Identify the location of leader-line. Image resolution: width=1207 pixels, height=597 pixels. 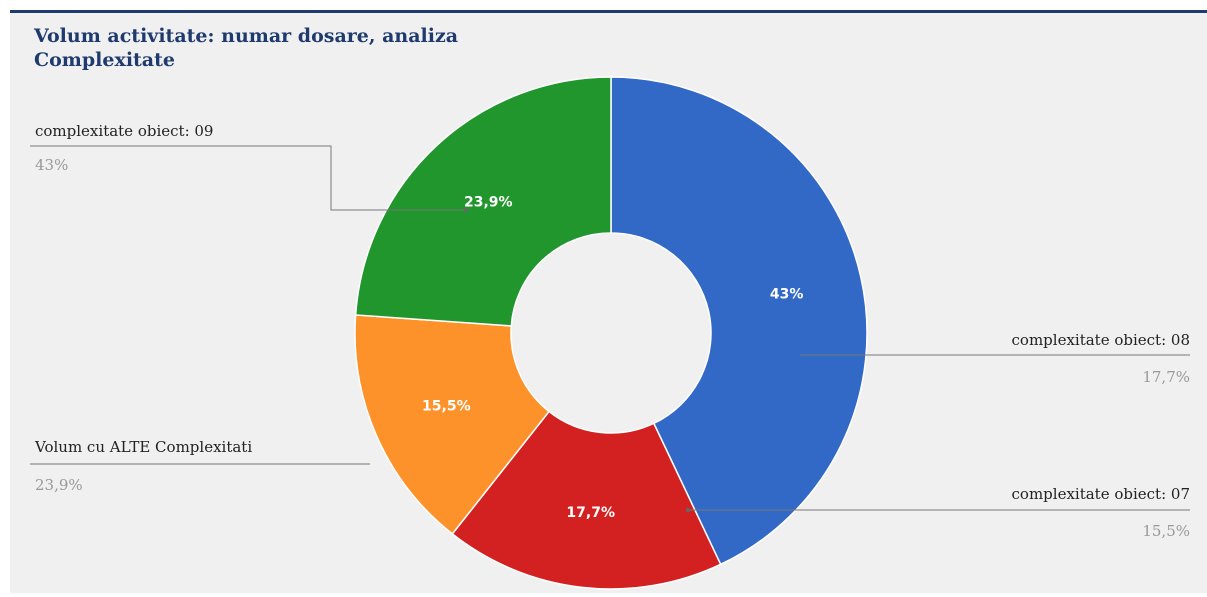
(248, 178).